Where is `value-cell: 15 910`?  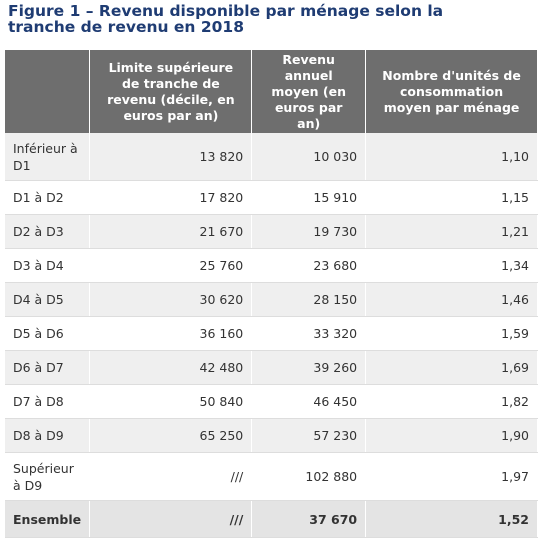 value-cell: 15 910 is located at coordinates (309, 197).